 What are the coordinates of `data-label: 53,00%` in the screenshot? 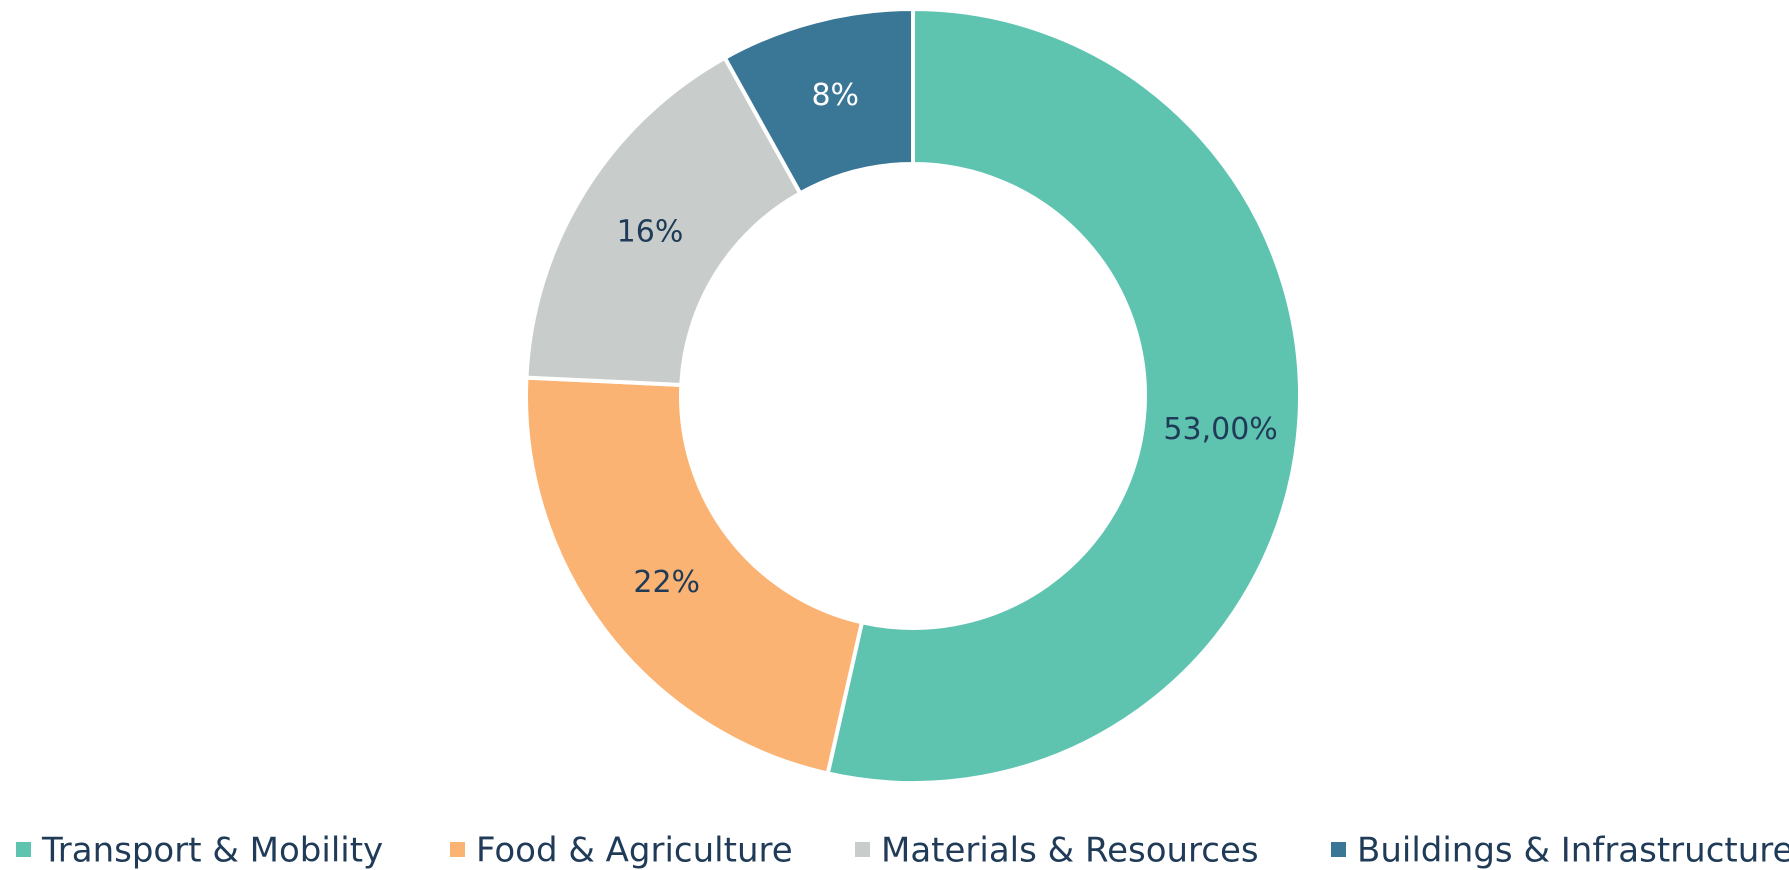 It's located at (1220, 429).